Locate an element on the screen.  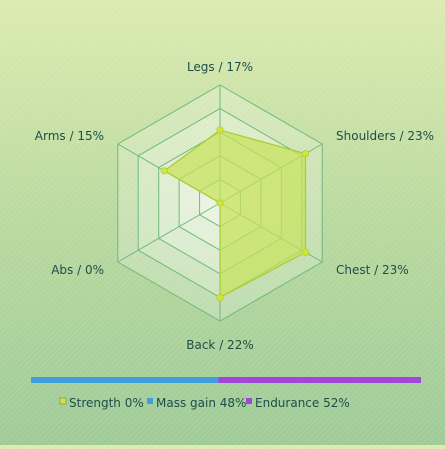
axis-label: Shoulders / 23% is located at coordinates (385, 136).